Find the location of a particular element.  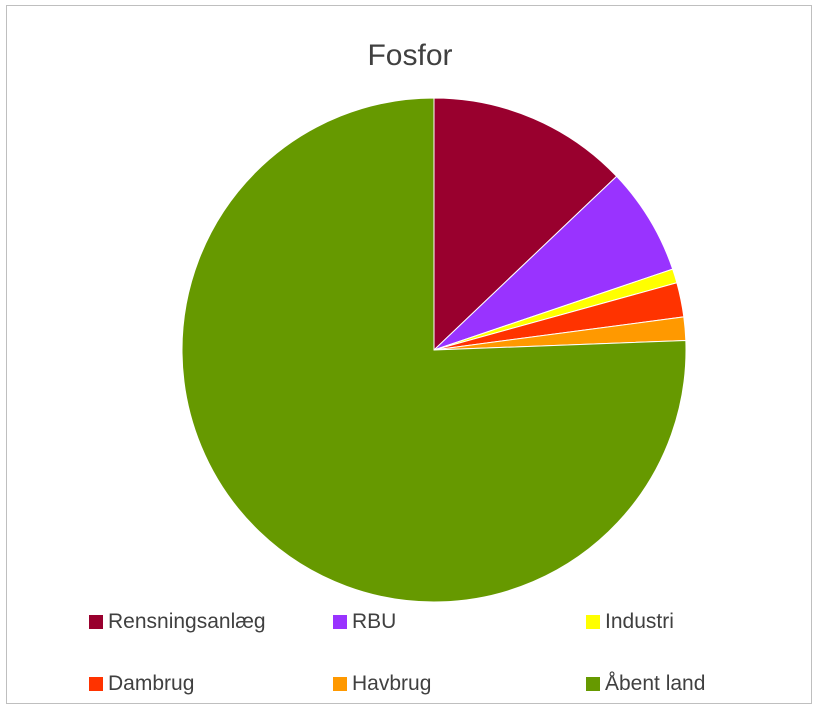

legend-item-rensningsanlaeg: Rensningsanlæg is located at coordinates (177, 622).